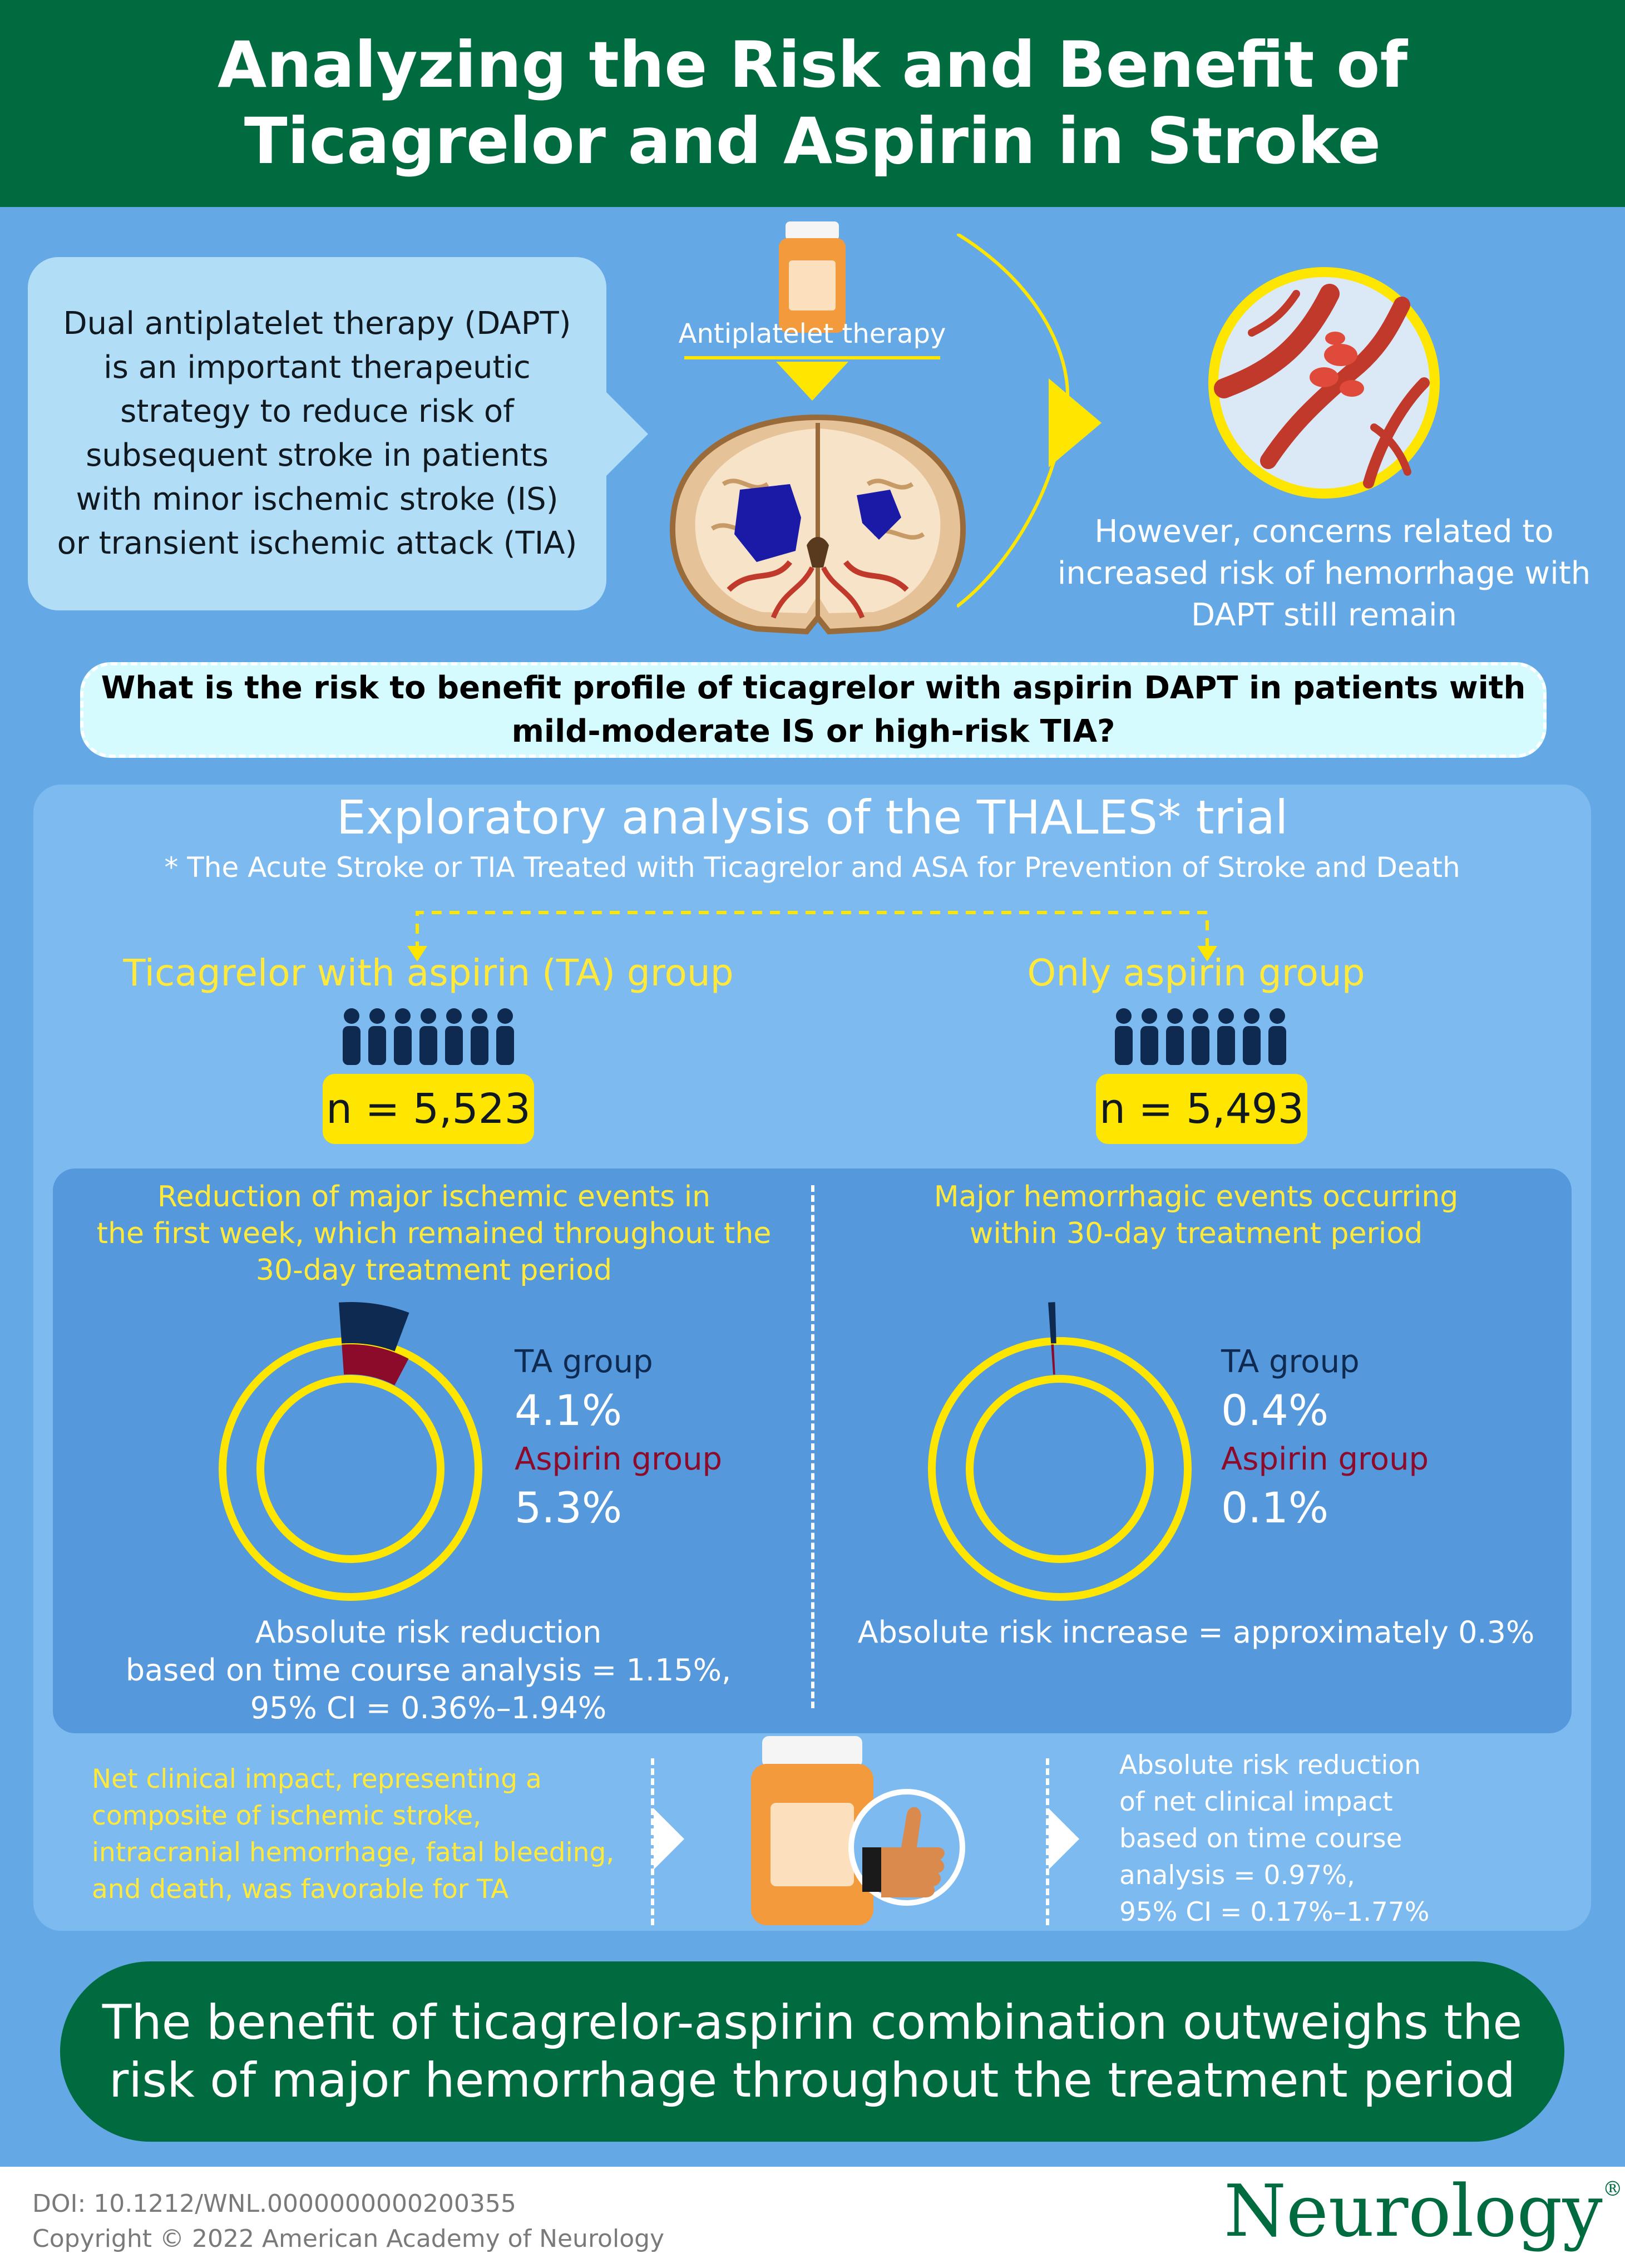 The width and height of the screenshot is (1625, 2268). Describe the element at coordinates (1275, 1508) in the screenshot. I see `hemorrhagic-aspirin-value: 0.1%` at that location.